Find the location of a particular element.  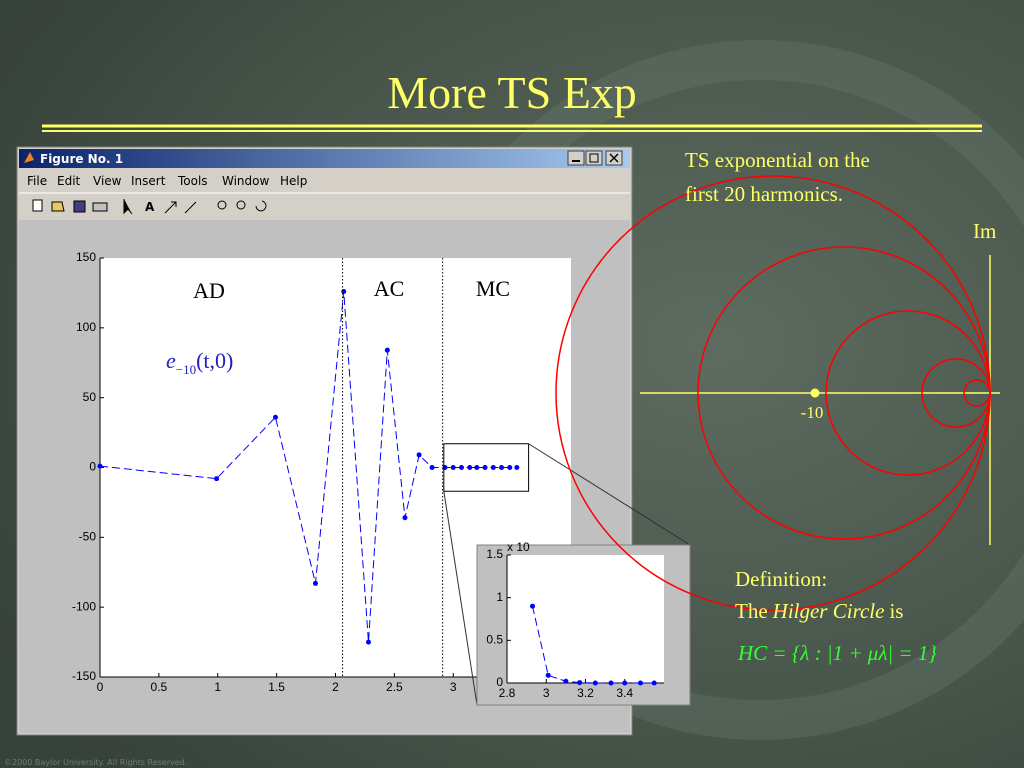

zoom-out-icon is located at coordinates (241, 205).